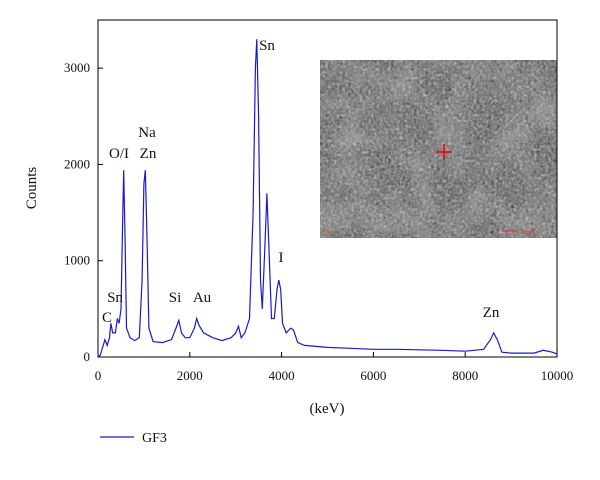  Describe the element at coordinates (119, 154) in the screenshot. I see `peak-label: O/I` at that location.